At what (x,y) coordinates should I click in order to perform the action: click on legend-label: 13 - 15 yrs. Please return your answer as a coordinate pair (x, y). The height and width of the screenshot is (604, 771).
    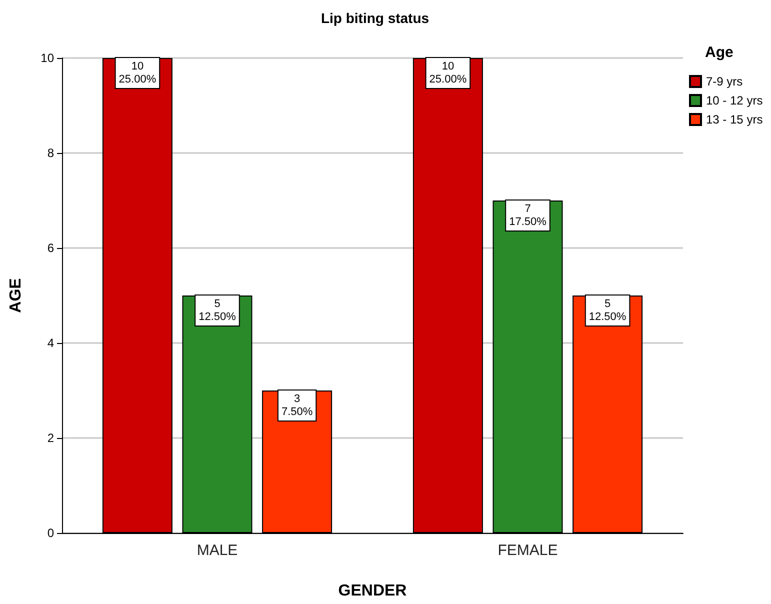
    Looking at the image, I should click on (734, 119).